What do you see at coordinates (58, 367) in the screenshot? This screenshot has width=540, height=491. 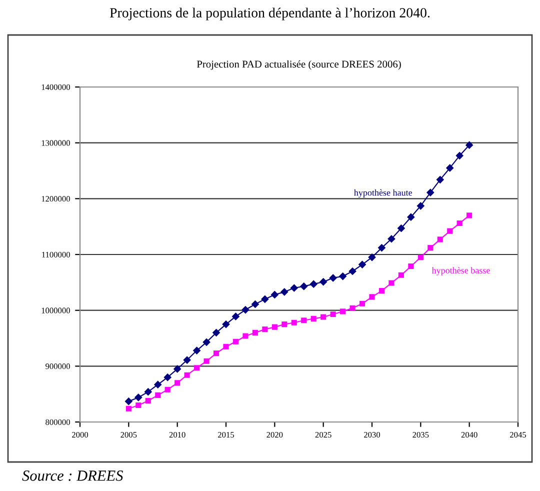 I see `y-tick-label: 900000` at bounding box center [58, 367].